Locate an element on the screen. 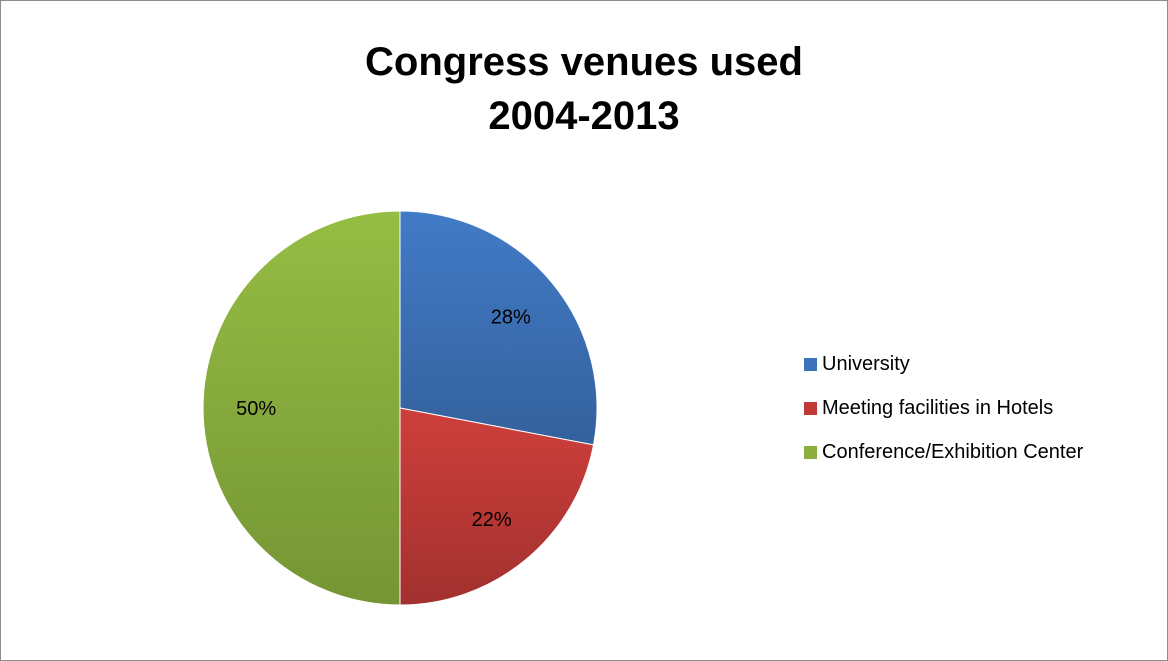 Image resolution: width=1168 pixels, height=661 pixels. legend-item-hotels: Meeting facilities in Hotels is located at coordinates (943, 408).